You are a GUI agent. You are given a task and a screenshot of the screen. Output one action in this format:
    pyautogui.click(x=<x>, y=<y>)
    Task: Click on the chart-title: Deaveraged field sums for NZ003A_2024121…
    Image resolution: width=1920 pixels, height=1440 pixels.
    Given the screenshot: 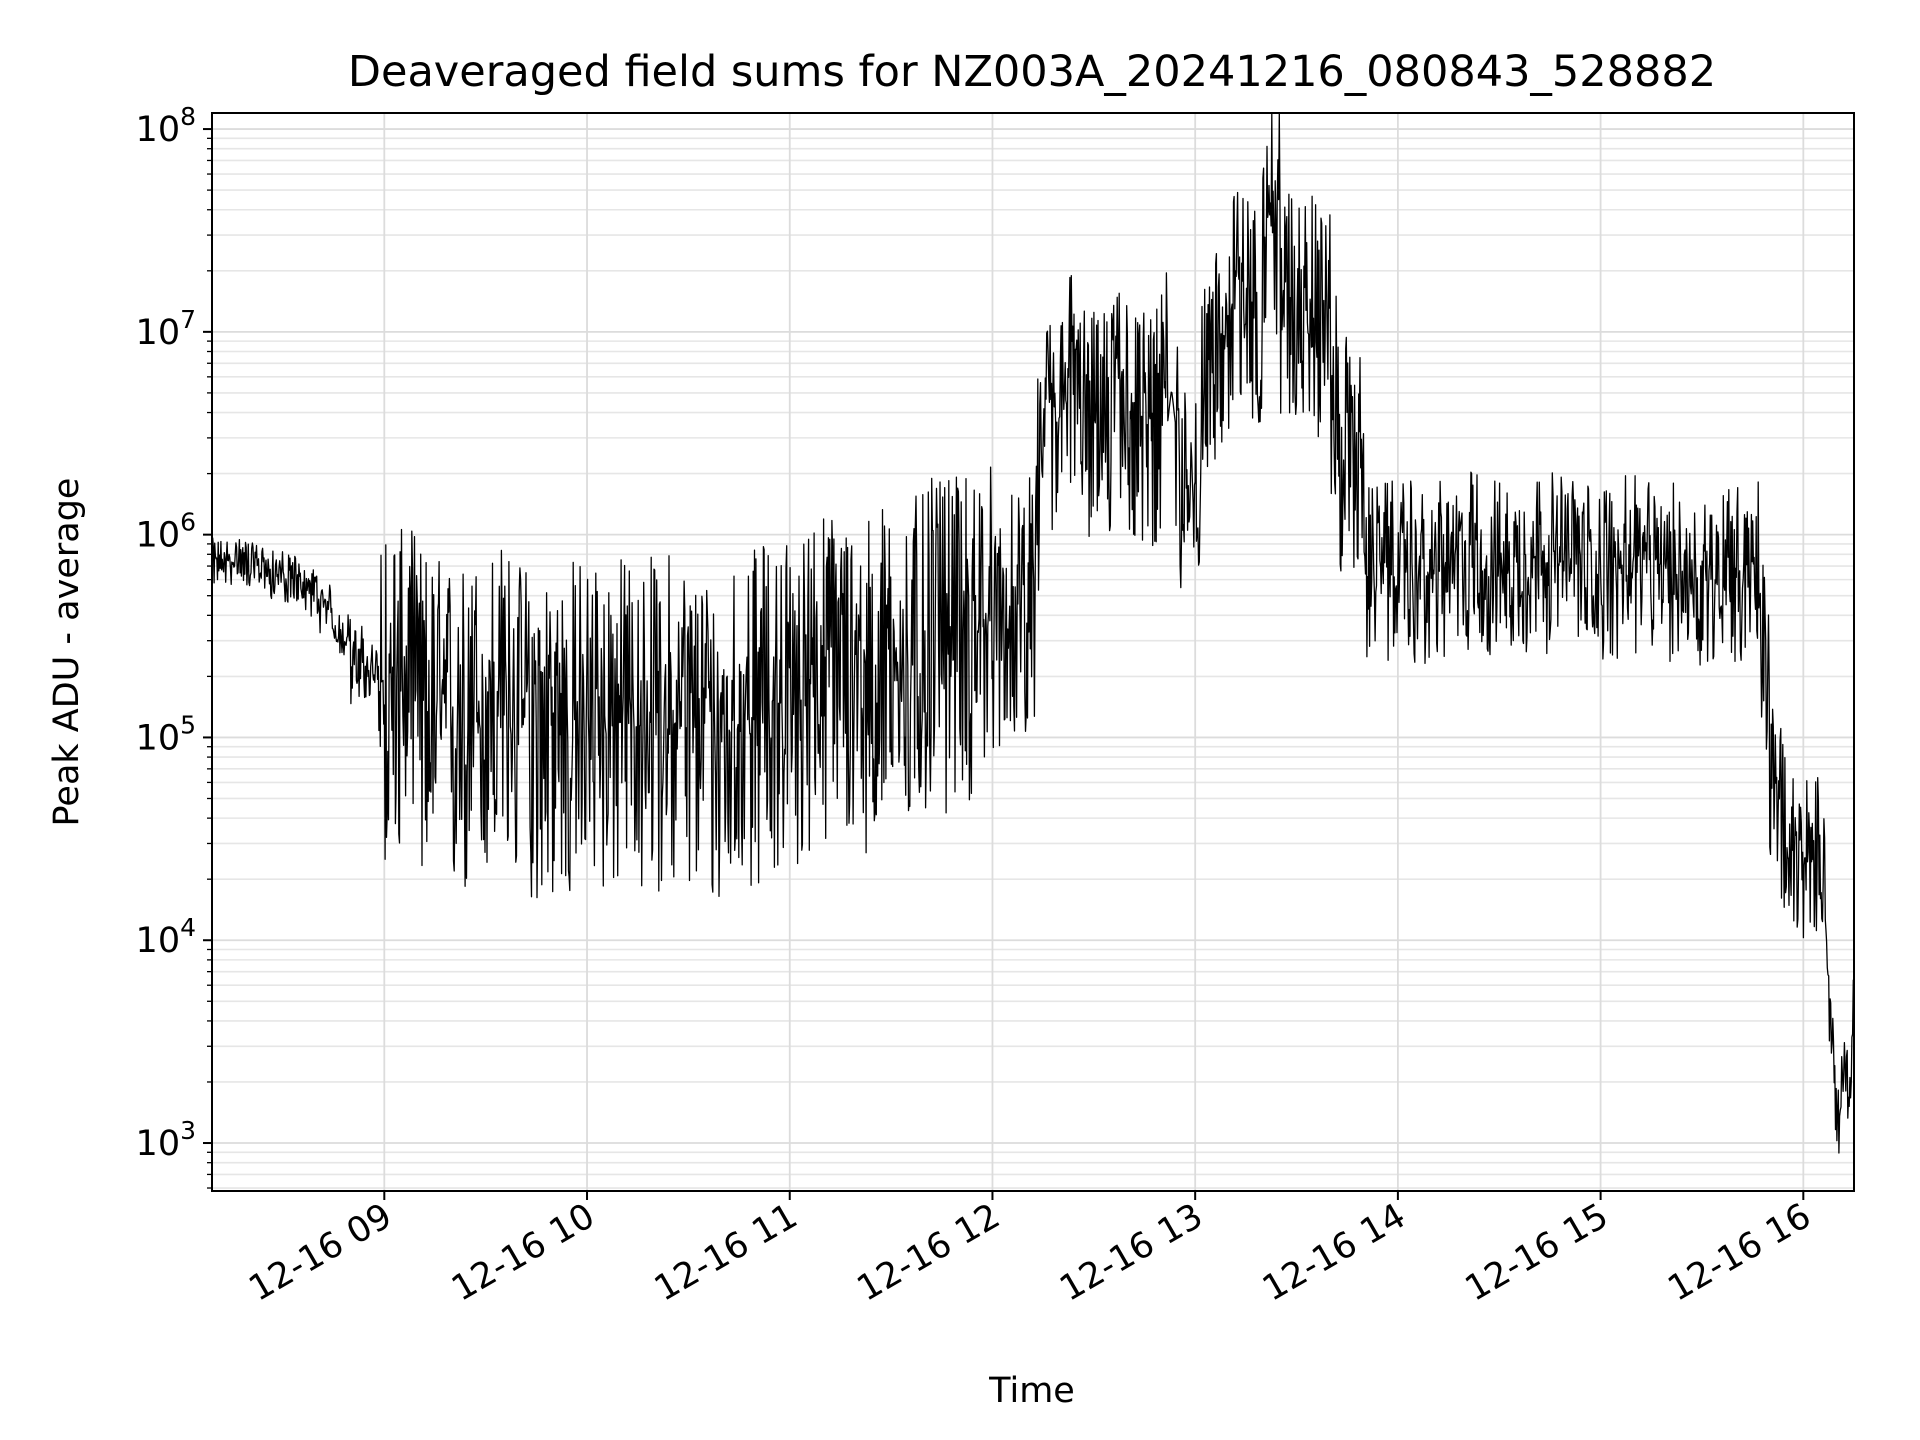 What is the action you would take?
    pyautogui.click(x=1032, y=72)
    